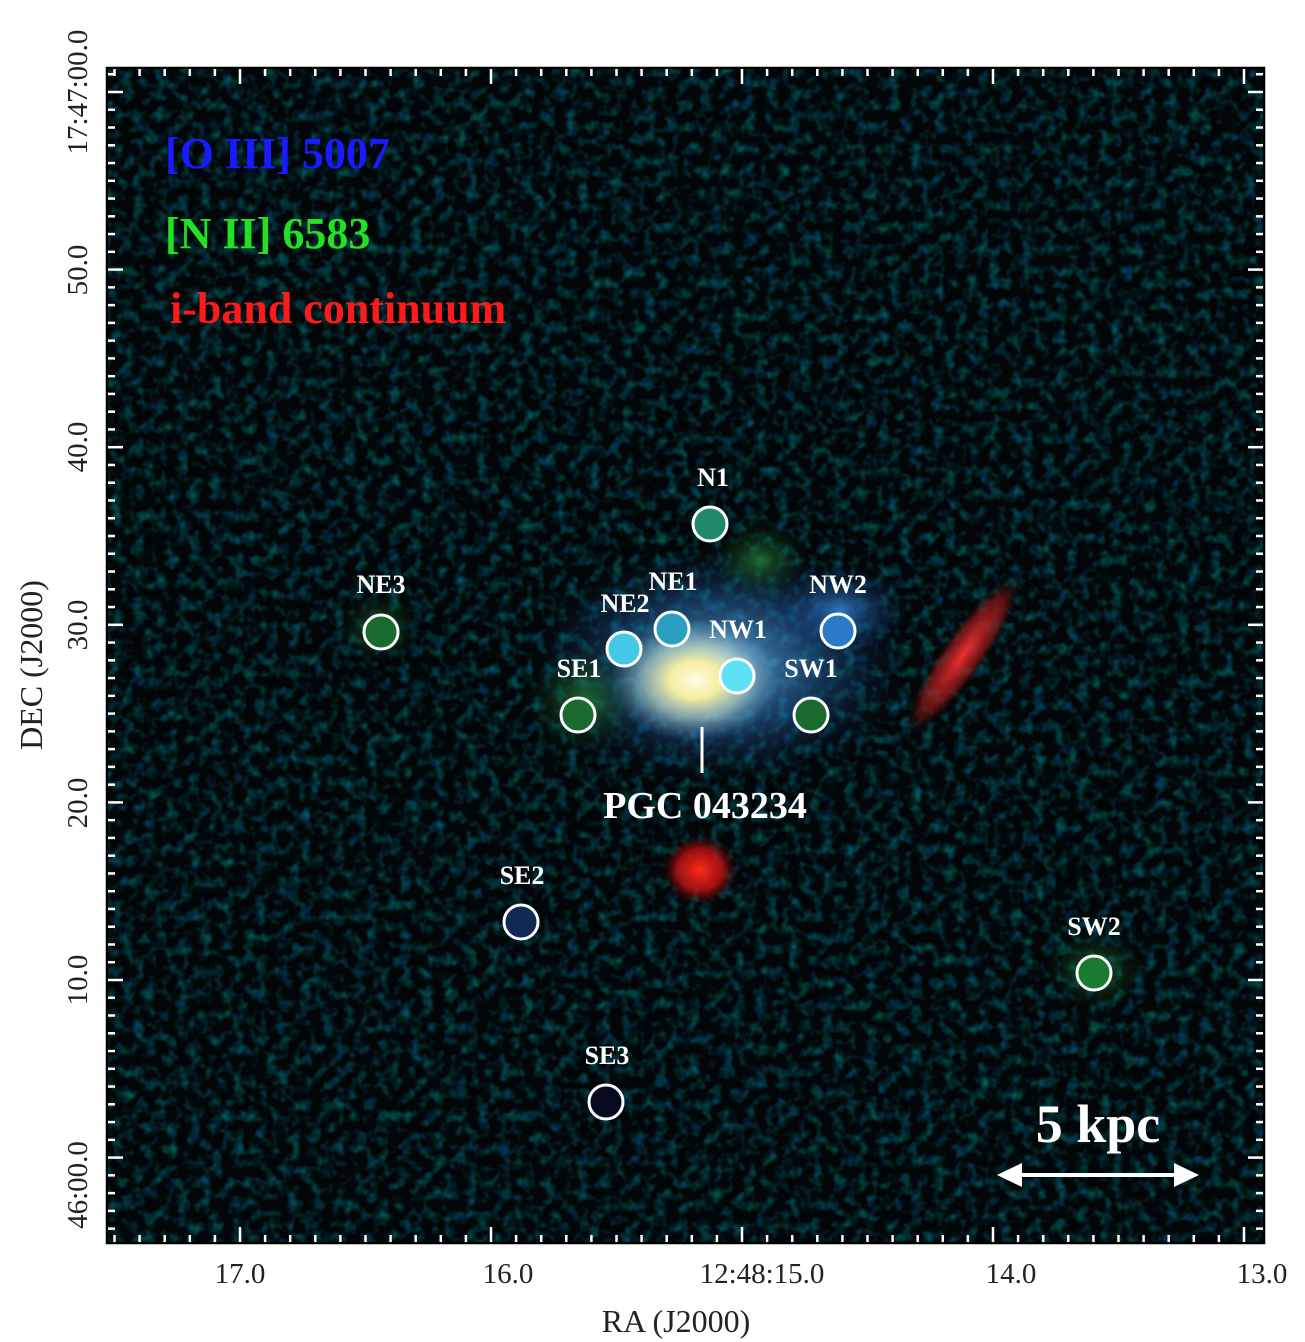 The height and width of the screenshot is (1342, 1305). I want to click on x-tick-label: 17.0, so click(240, 1274).